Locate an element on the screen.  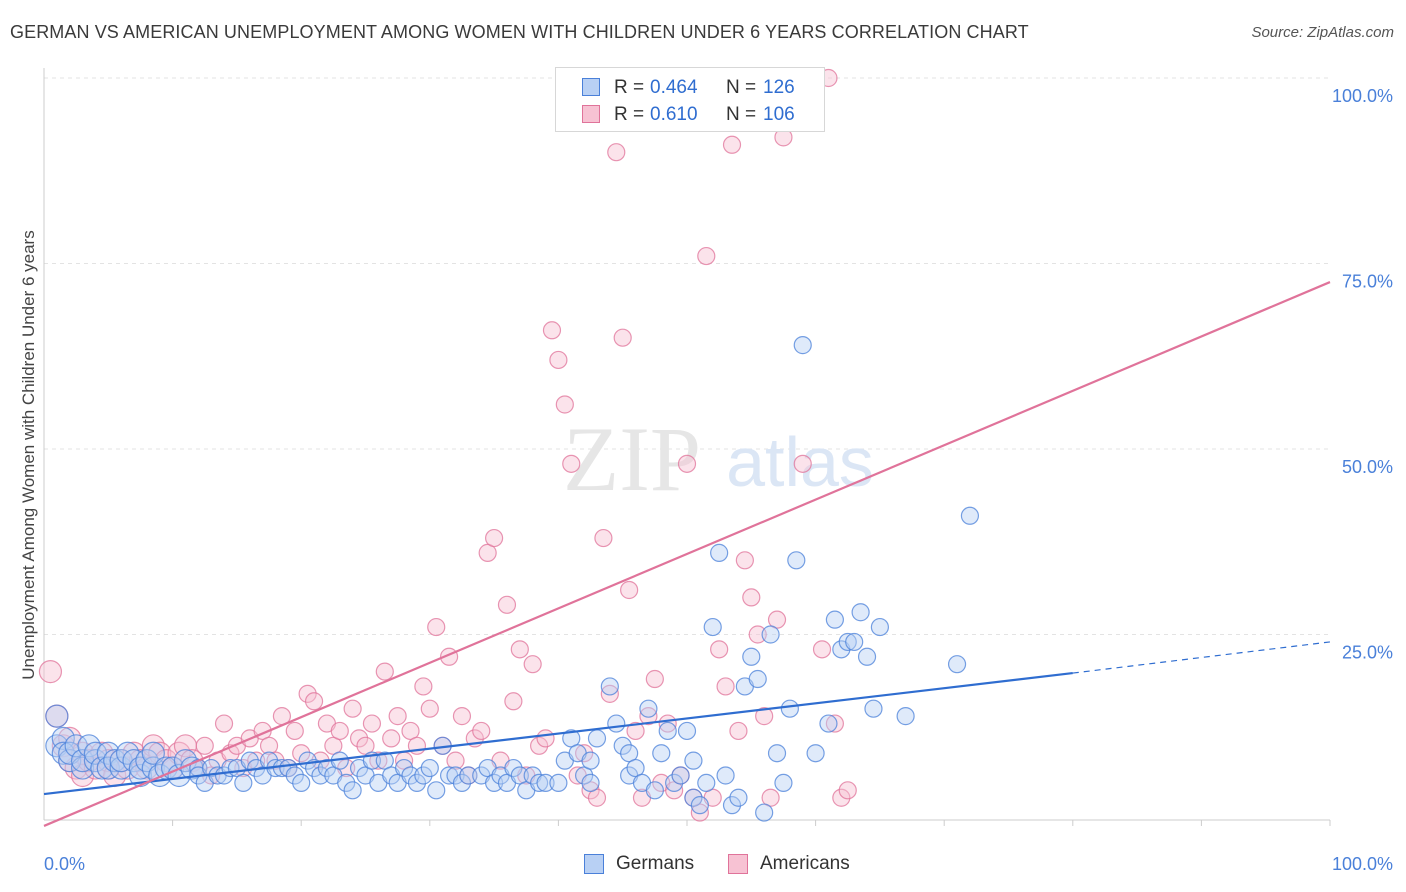
germans-n-value: 126 is located at coordinates (779, 87).